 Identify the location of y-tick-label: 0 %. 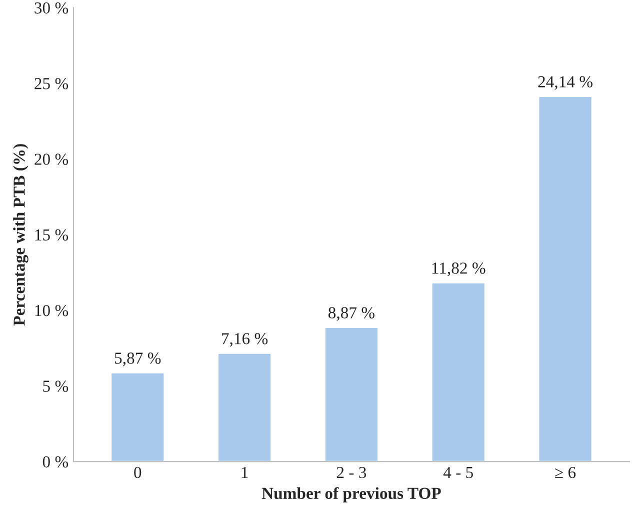
(55, 462).